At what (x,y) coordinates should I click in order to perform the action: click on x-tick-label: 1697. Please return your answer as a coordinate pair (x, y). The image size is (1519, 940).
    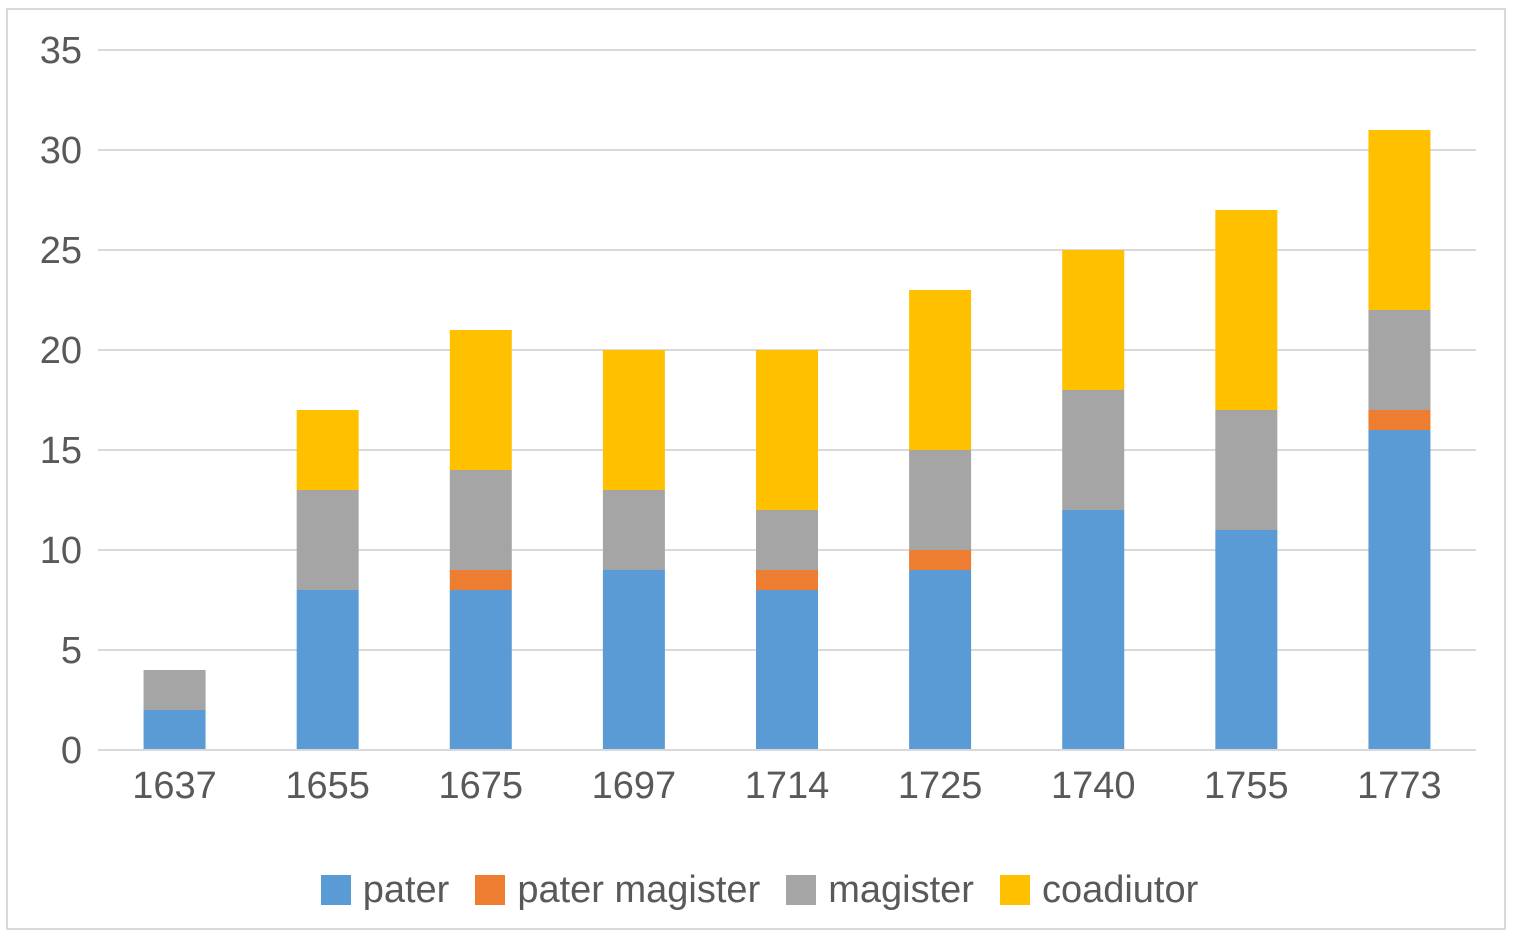
    Looking at the image, I should click on (634, 786).